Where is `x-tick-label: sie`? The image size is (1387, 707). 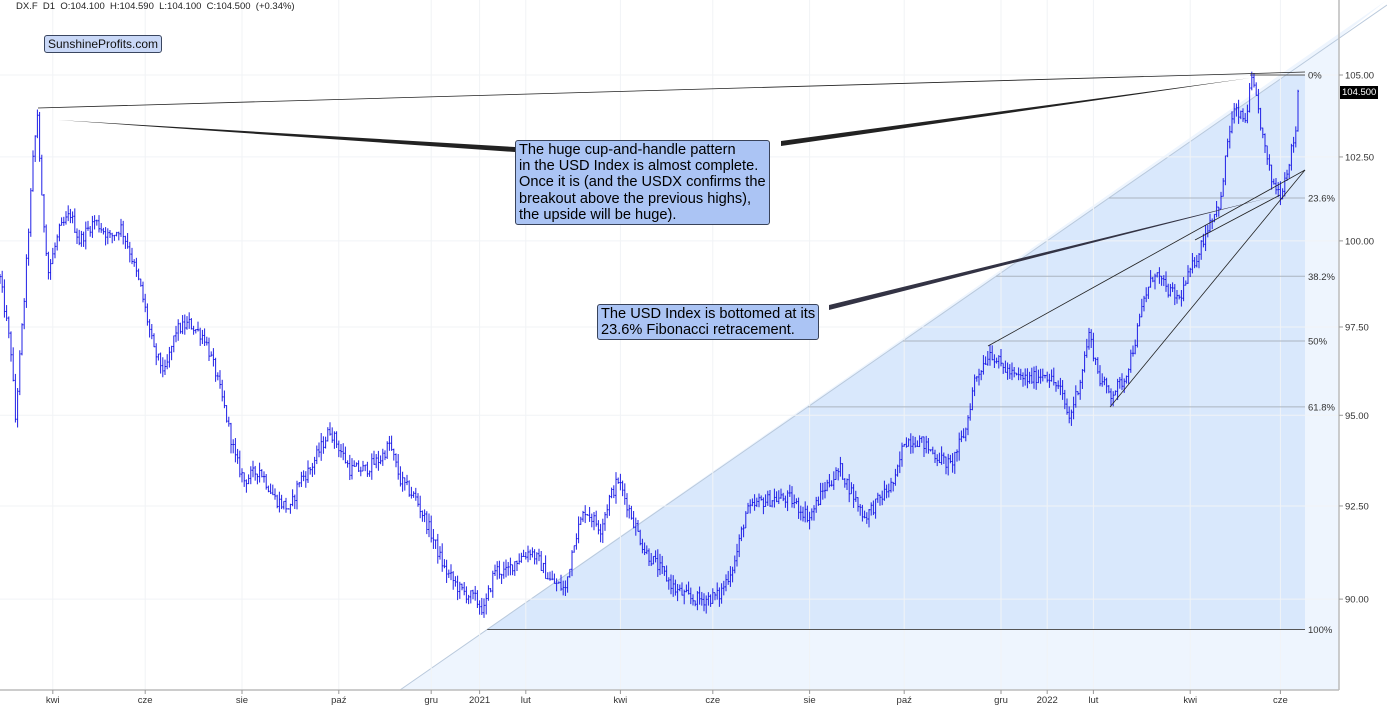
x-tick-label: sie is located at coordinates (242, 700).